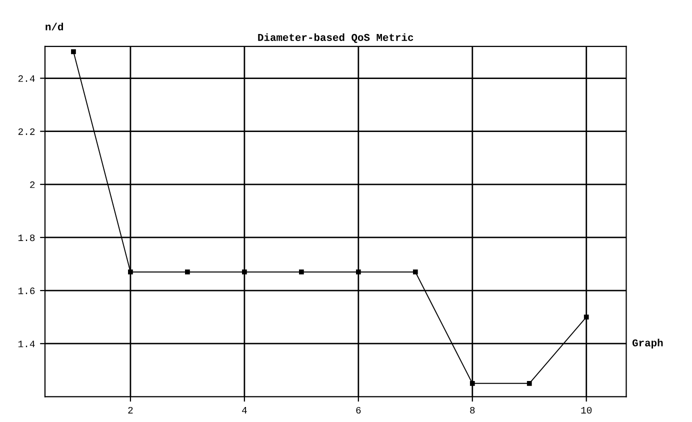 The width and height of the screenshot is (692, 422). Describe the element at coordinates (358, 410) in the screenshot. I see `x-tick-label: 6` at that location.